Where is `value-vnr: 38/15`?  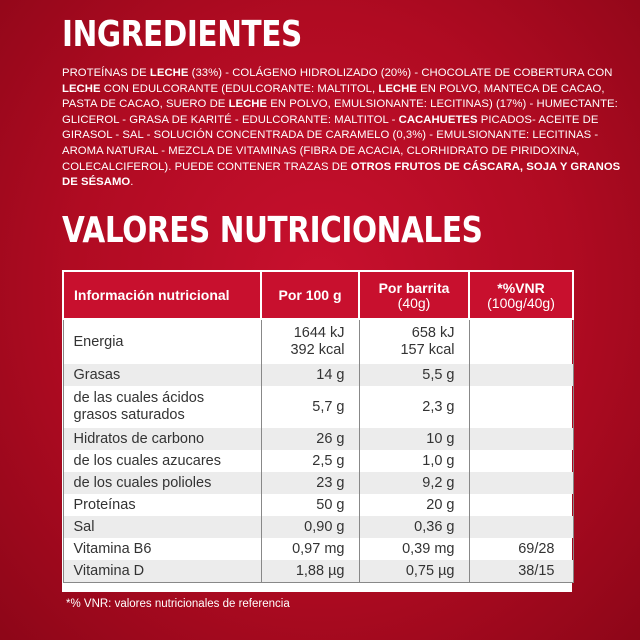
value-vnr: 38/15 is located at coordinates (521, 571).